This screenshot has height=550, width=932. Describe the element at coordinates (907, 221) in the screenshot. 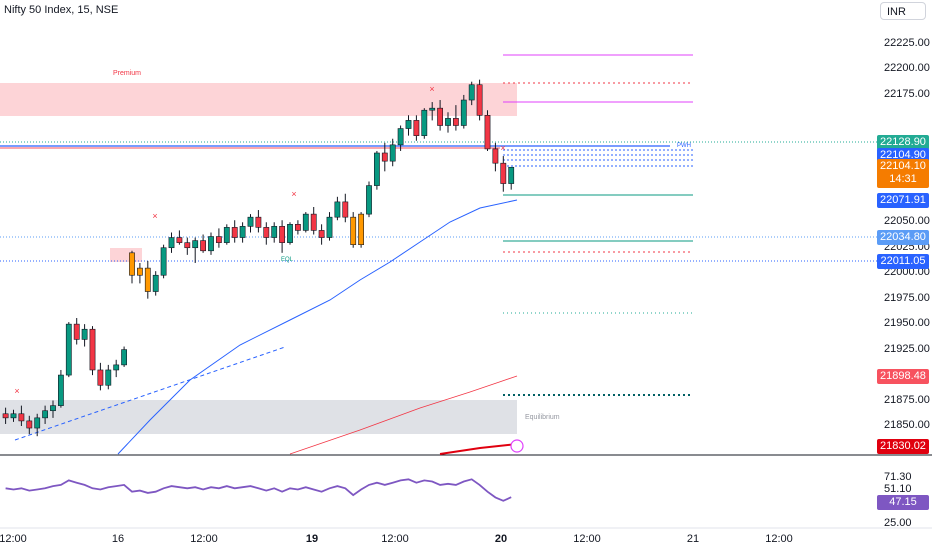

I see `price-tick: 22050.00` at that location.